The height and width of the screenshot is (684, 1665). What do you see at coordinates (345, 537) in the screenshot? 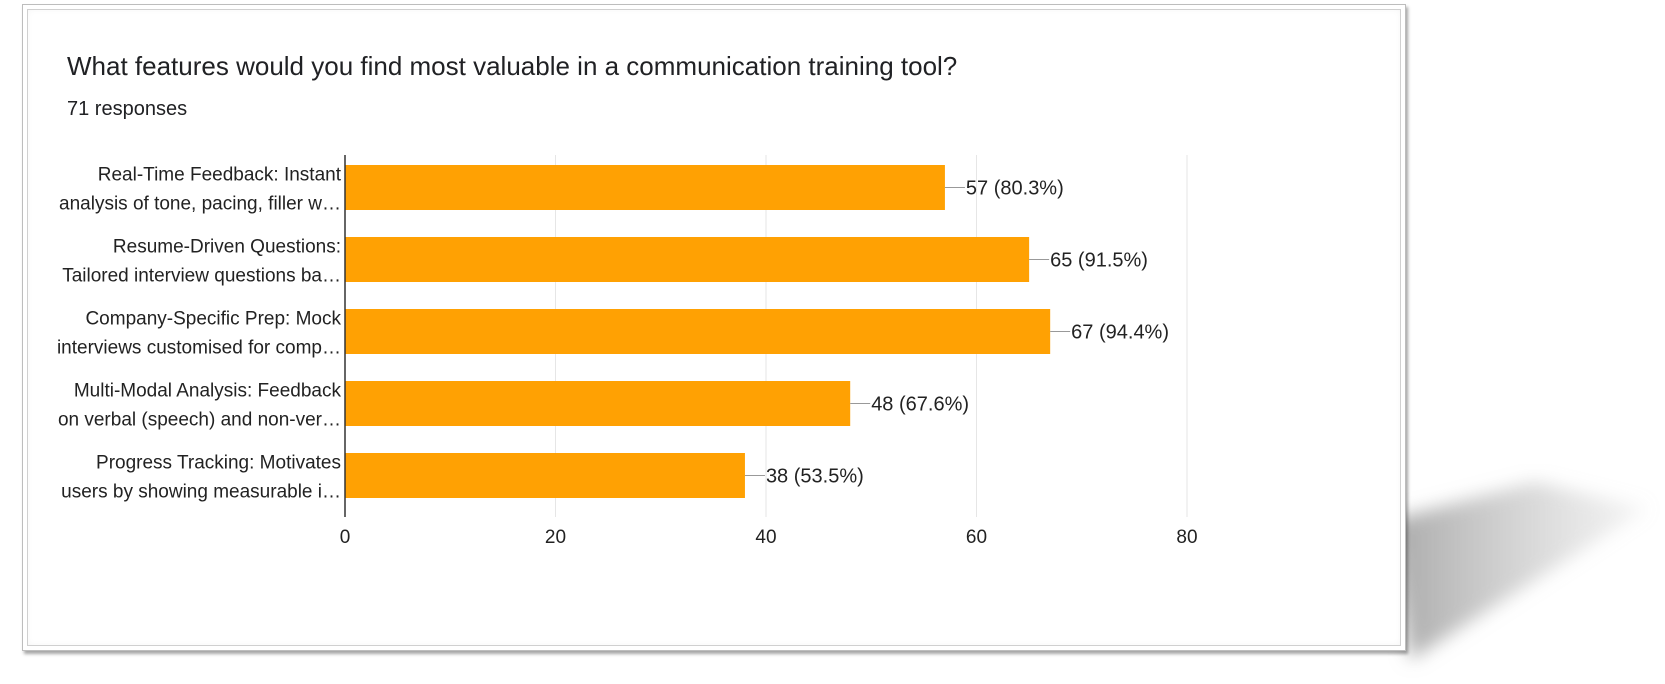
I see `x-tick-label: 0` at bounding box center [345, 537].